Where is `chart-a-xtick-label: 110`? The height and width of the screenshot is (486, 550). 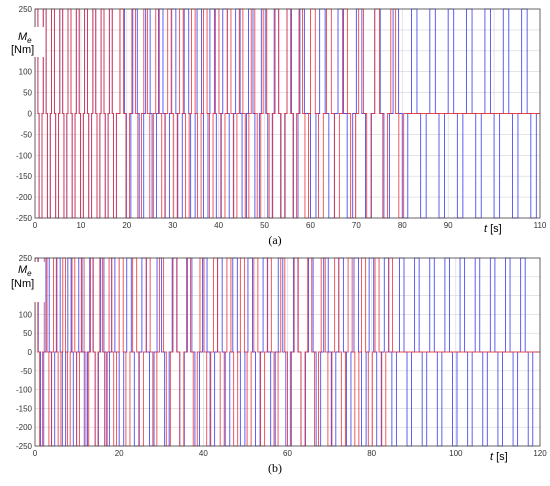 chart-a-xtick-label: 110 is located at coordinates (540, 225).